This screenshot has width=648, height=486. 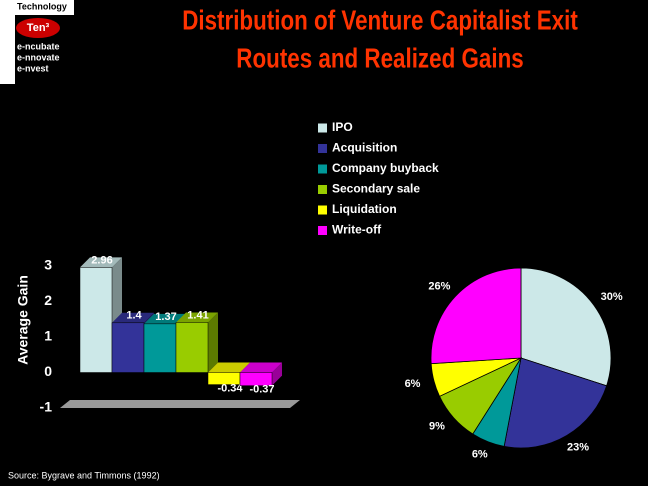 I want to click on logo-badge, so click(x=38, y=28).